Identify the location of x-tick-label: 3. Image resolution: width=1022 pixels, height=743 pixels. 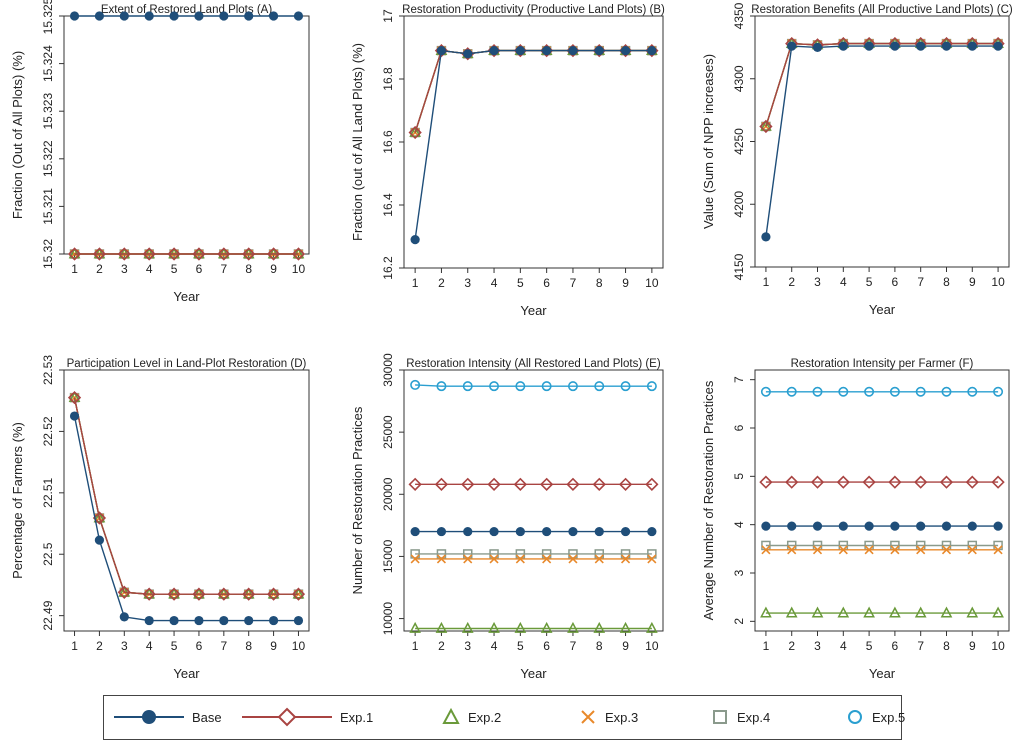
(467, 646).